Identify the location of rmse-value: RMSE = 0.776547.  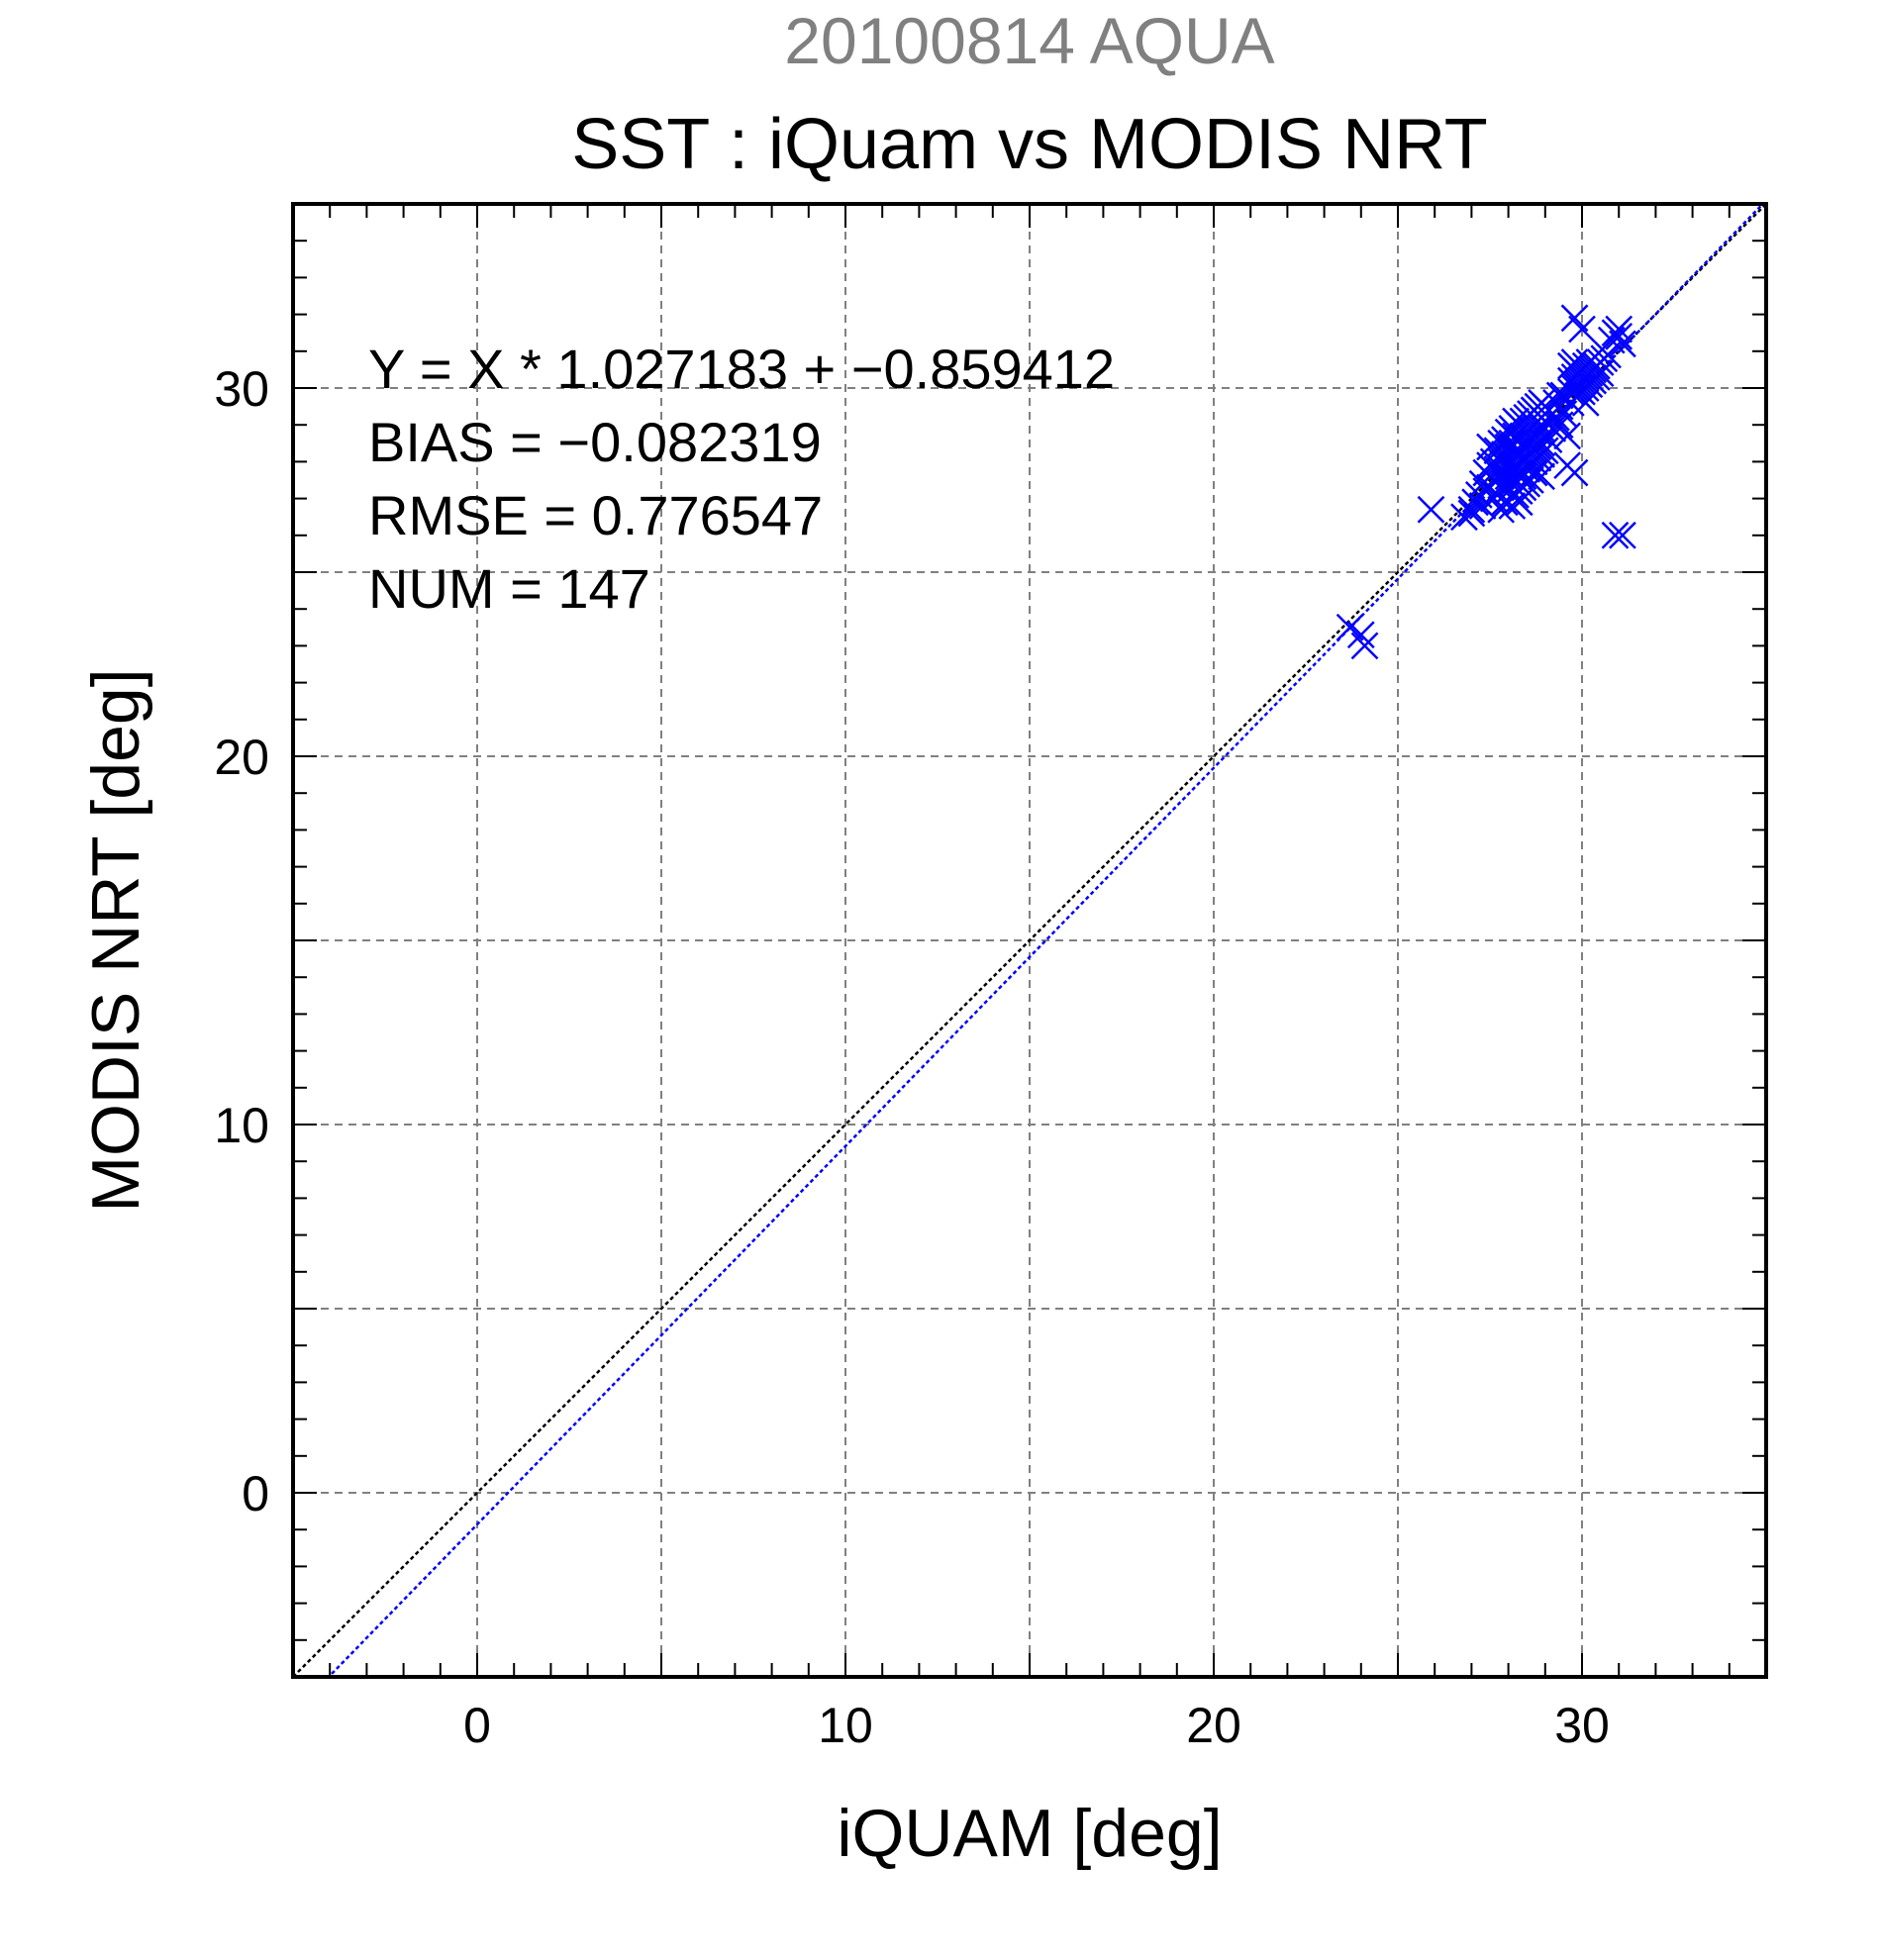
(595, 515).